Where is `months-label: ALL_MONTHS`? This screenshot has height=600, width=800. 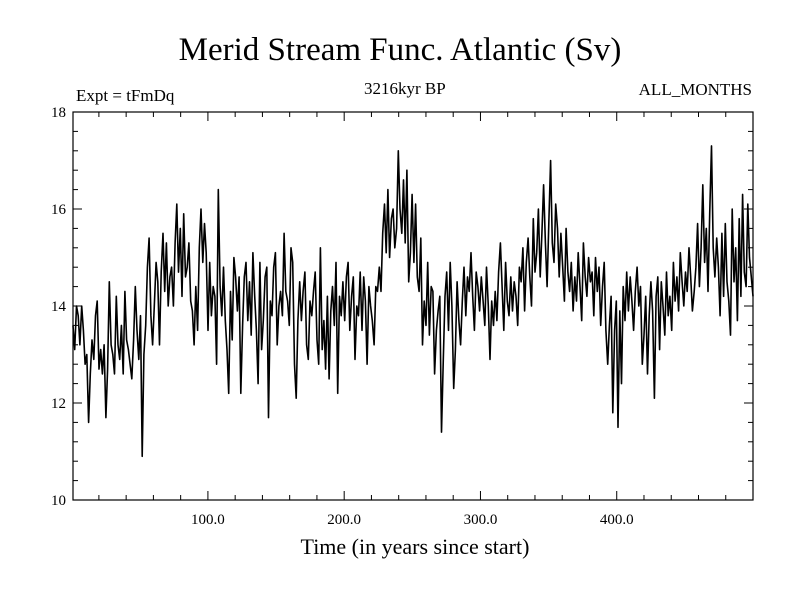
months-label: ALL_MONTHS is located at coordinates (695, 89).